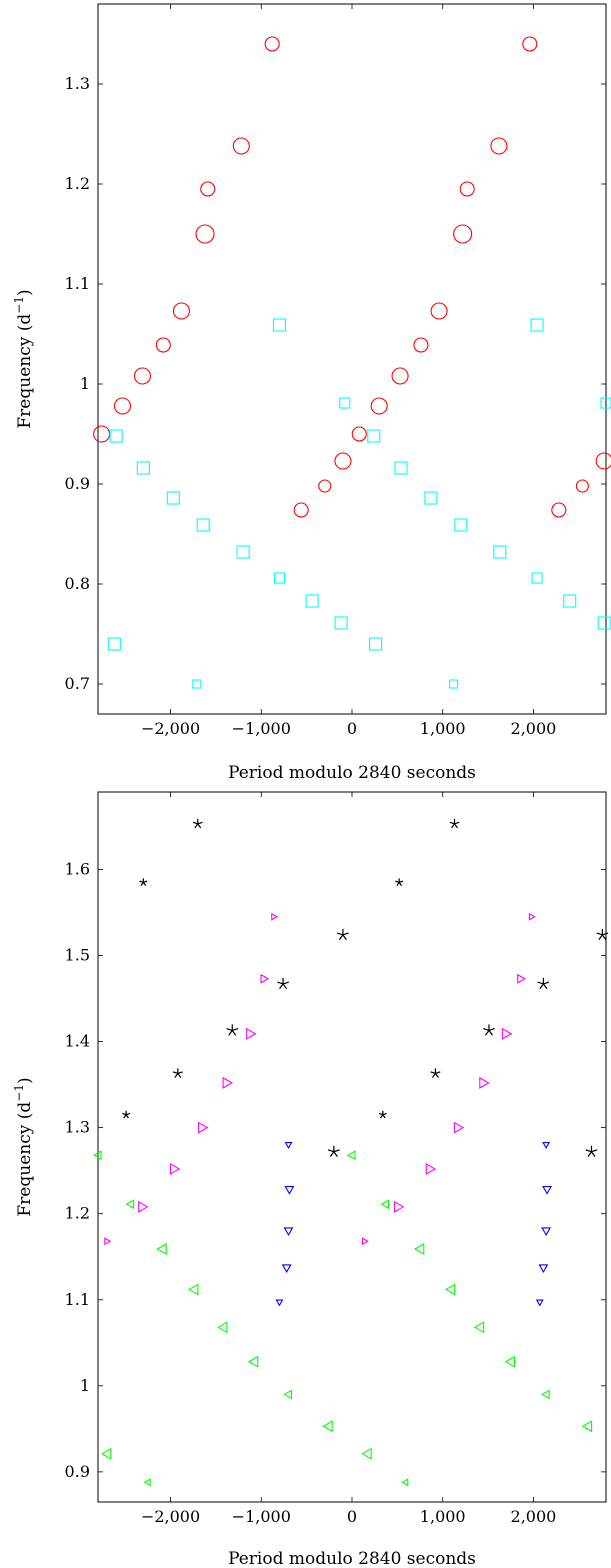 This screenshot has height=1568, width=611. I want to click on x-tick-label: −1,000, so click(261, 1516).